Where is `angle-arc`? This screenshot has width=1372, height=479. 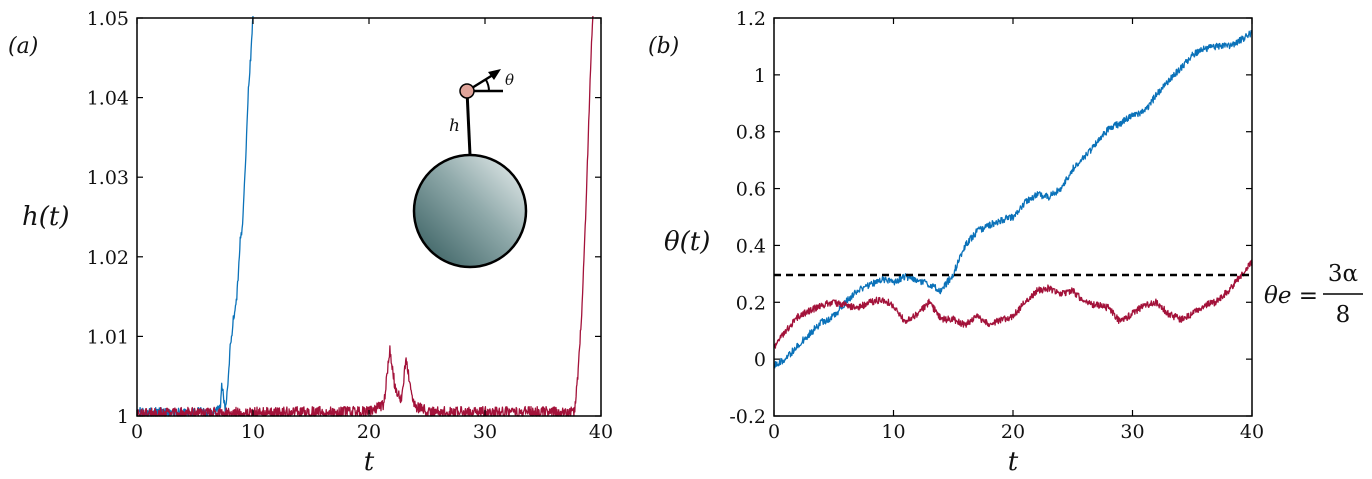 angle-arc is located at coordinates (487, 85).